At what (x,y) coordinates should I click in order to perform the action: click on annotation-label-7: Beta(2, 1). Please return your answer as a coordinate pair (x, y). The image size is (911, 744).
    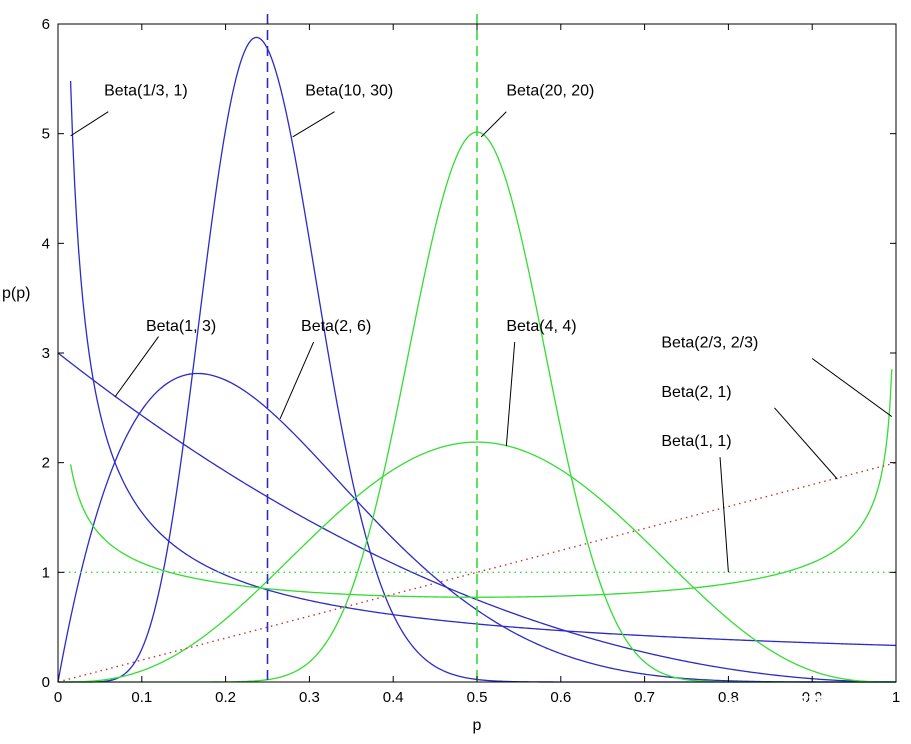
    Looking at the image, I should click on (696, 392).